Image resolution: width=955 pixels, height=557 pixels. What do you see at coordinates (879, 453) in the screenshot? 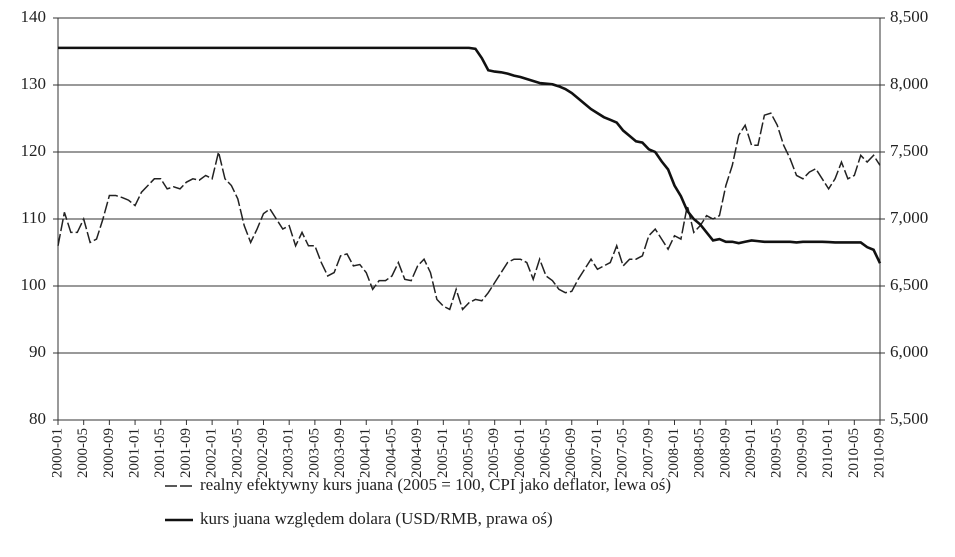
I see `x-tick-label: 2010-09` at bounding box center [879, 453].